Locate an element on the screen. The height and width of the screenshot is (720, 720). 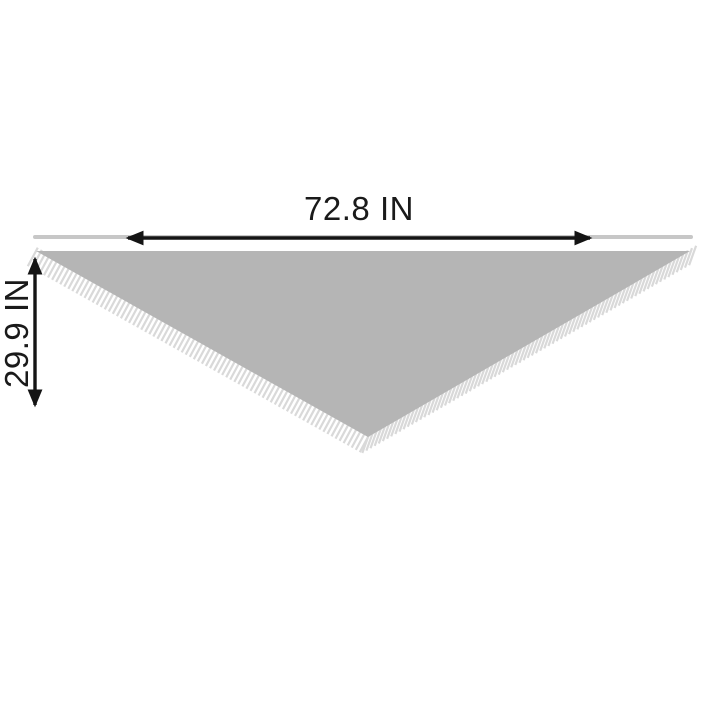
height-dimension-label: 29.9 IN is located at coordinates (17, 333).